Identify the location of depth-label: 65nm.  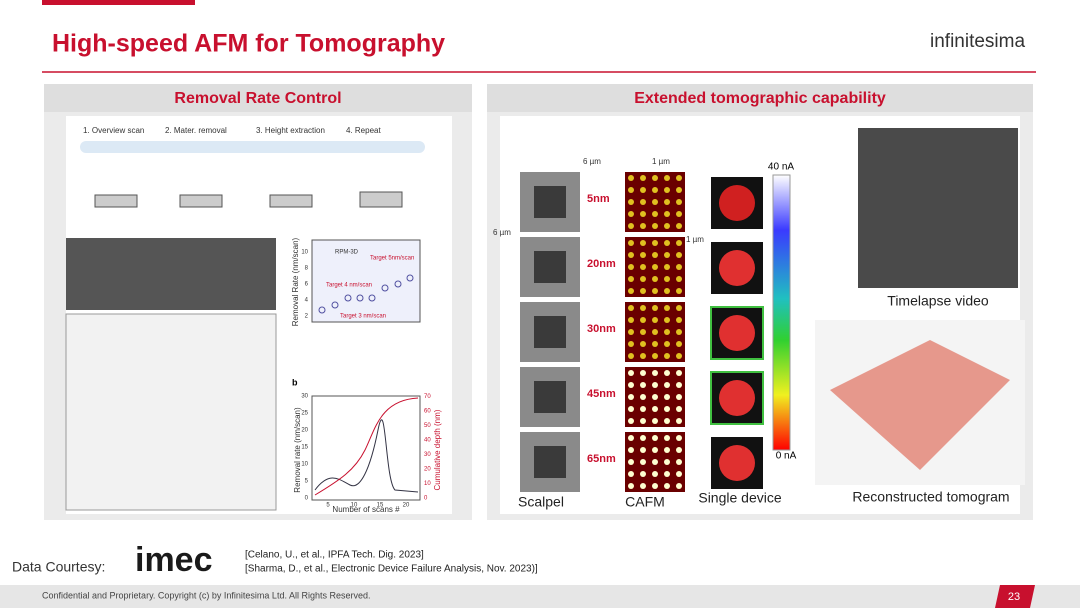
(601, 459).